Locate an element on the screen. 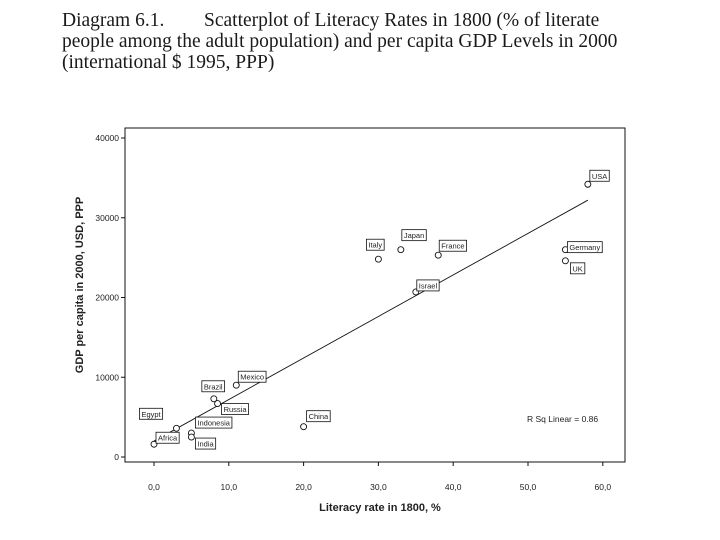 This screenshot has width=720, height=540. x-axis-ticks: 0,0 10,0 20,0 30,0 40,0 50,0 60,0 is located at coordinates (379, 477).